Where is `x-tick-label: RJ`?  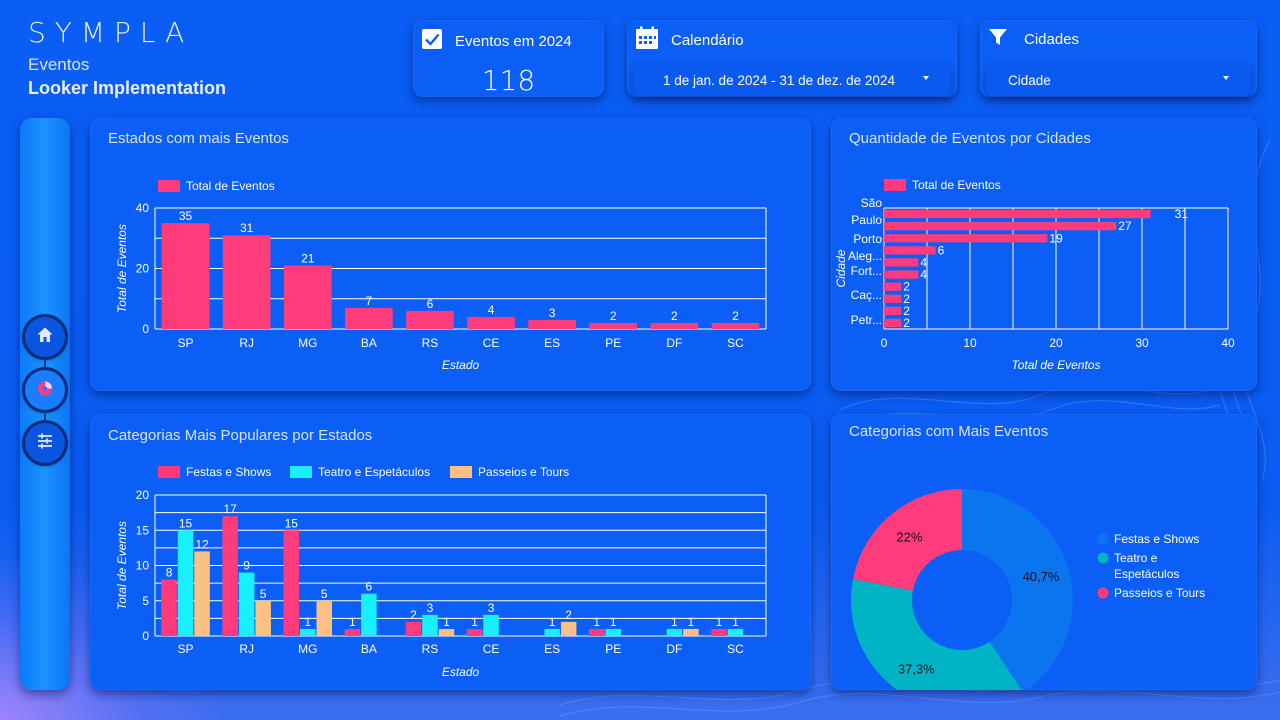 x-tick-label: RJ is located at coordinates (246, 649).